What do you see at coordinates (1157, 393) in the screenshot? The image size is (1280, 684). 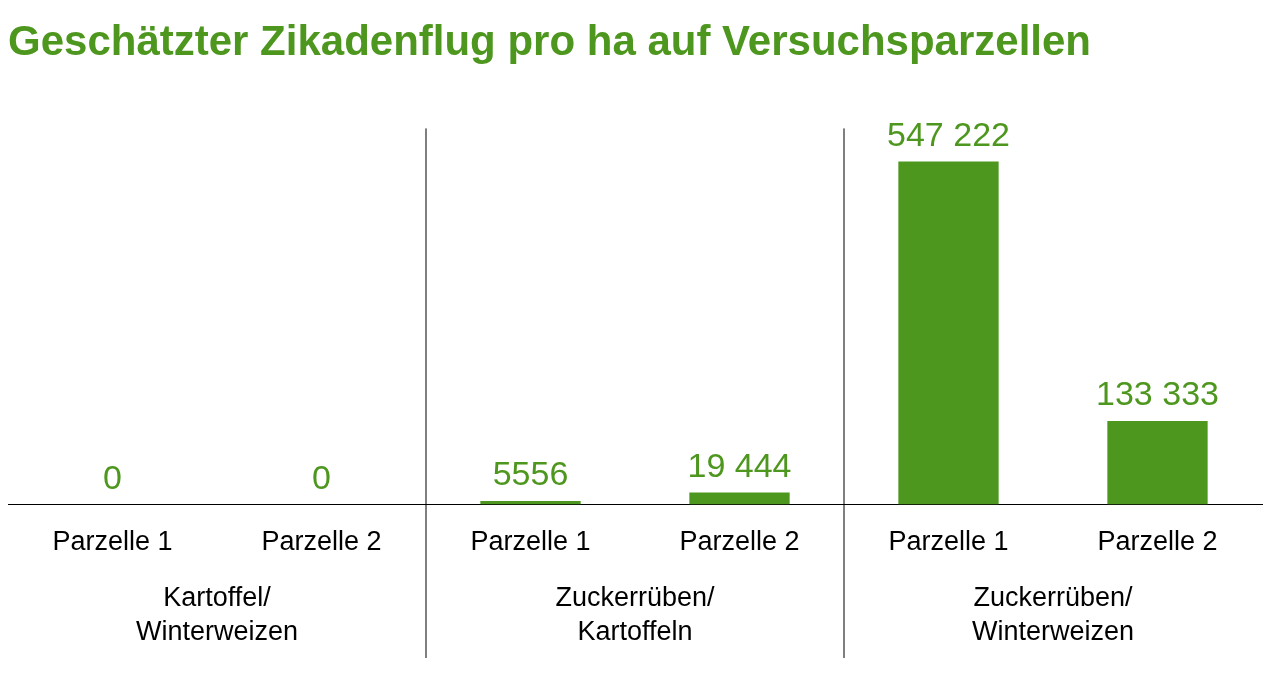 I see `data-label: 133 333` at bounding box center [1157, 393].